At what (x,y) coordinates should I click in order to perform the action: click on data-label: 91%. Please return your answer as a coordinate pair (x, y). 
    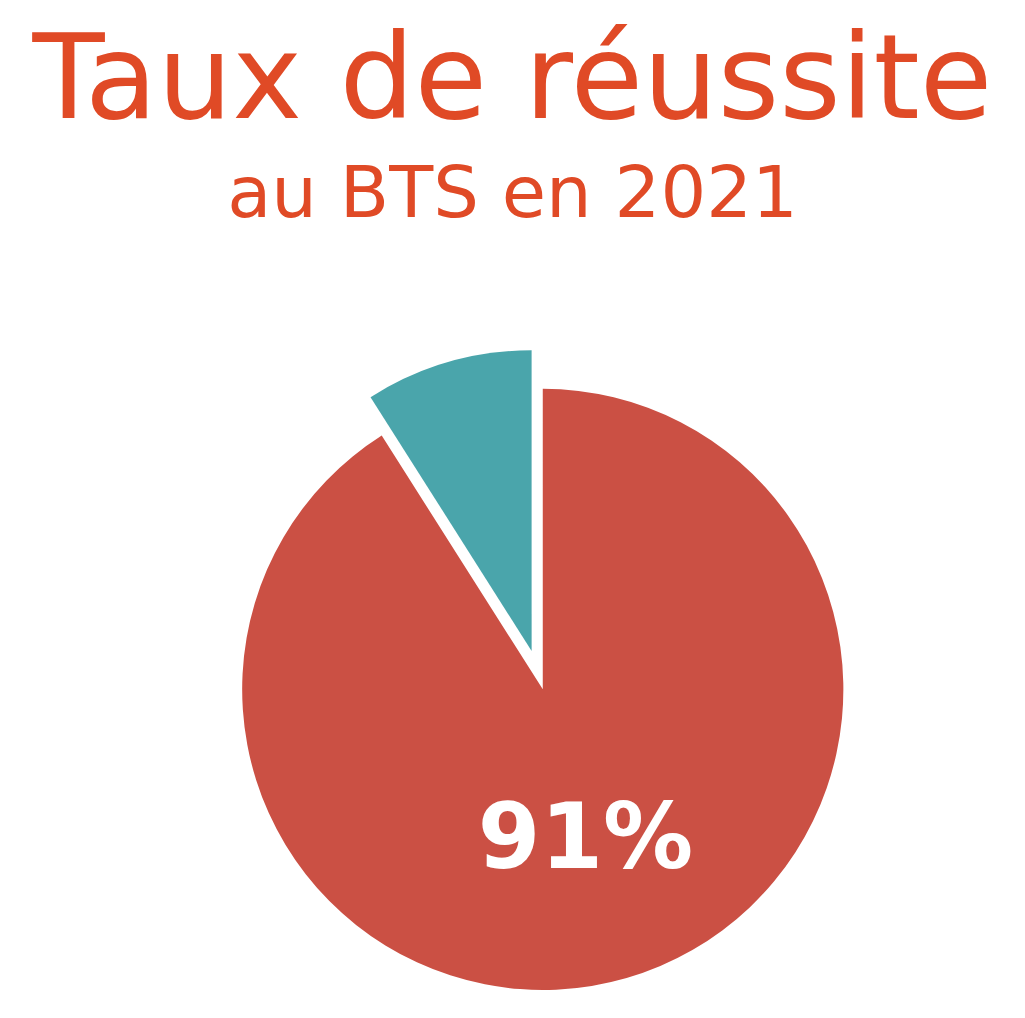
    Looking at the image, I should click on (585, 837).